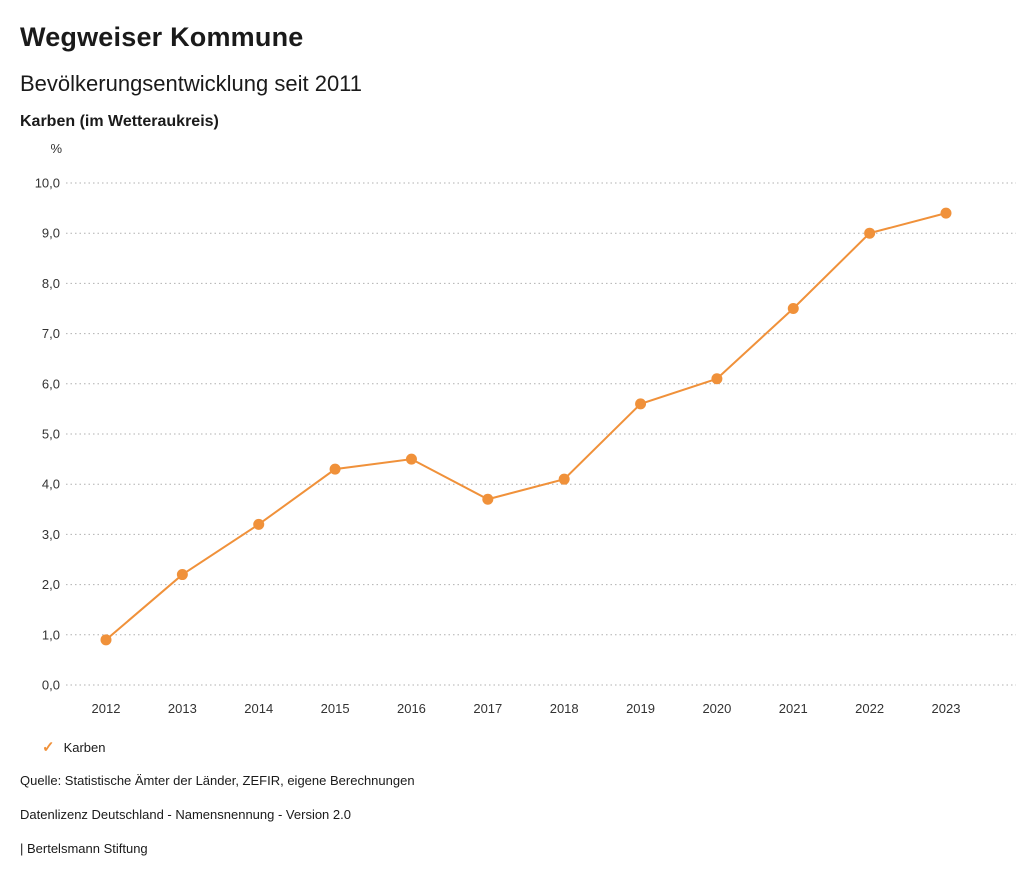  I want to click on y-tick-label: 9,0, so click(51, 233).